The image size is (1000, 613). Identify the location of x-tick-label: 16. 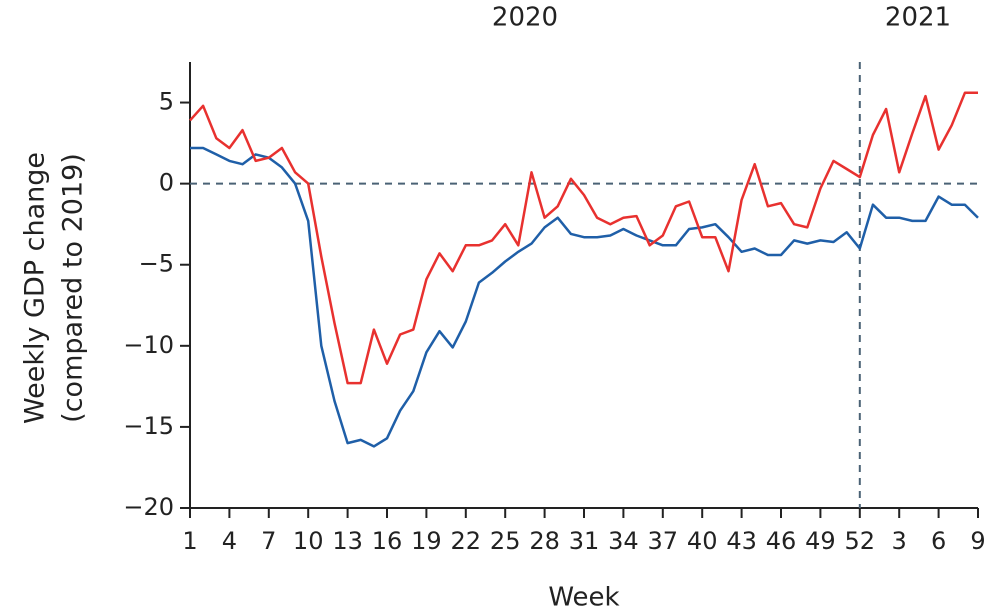
(387, 541).